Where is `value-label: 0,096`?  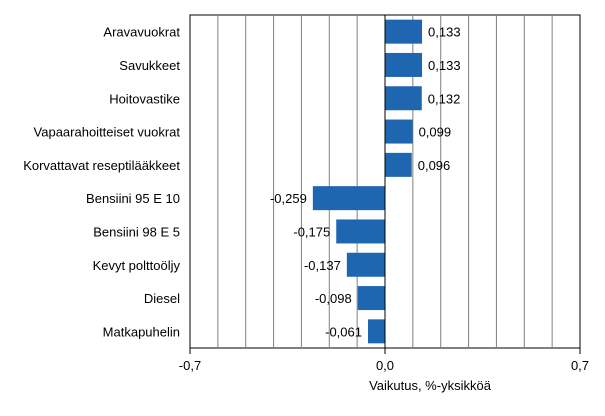 value-label: 0,096 is located at coordinates (434, 165).